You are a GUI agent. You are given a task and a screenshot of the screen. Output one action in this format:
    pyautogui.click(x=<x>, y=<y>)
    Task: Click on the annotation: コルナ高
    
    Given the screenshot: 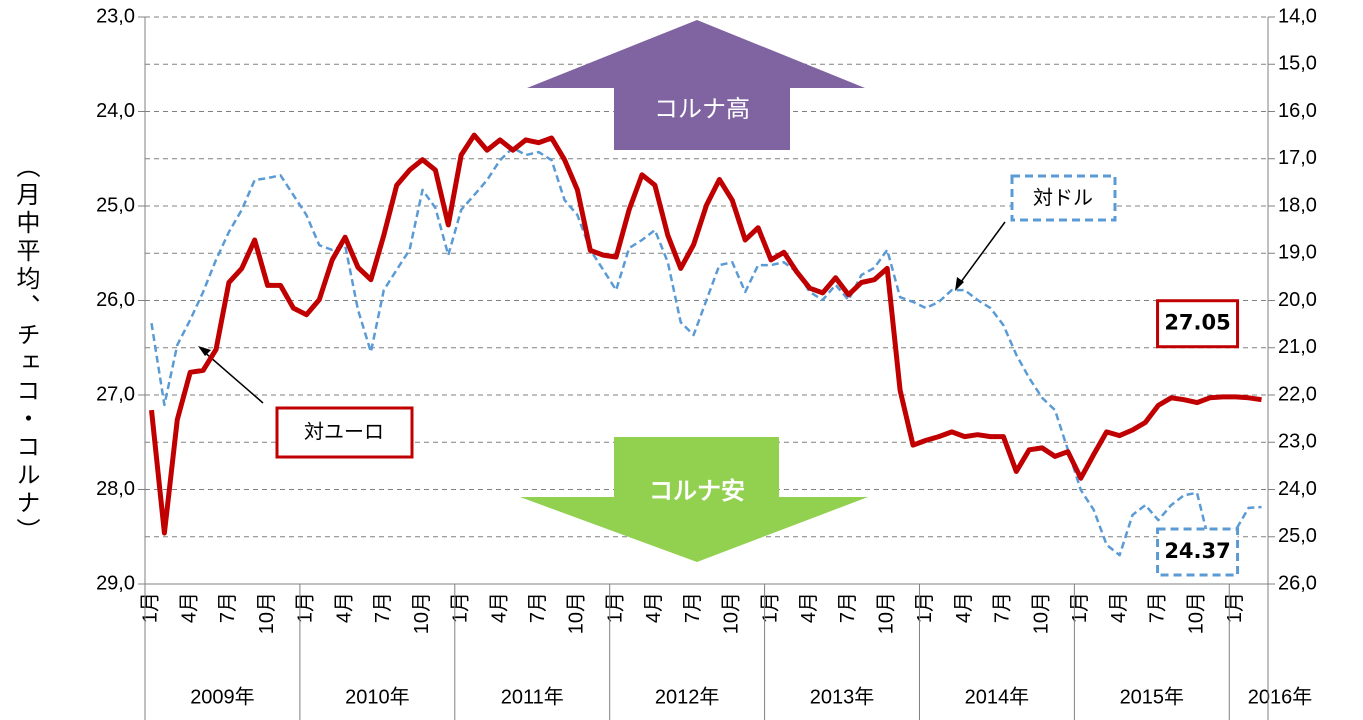 What is the action you would take?
    pyautogui.click(x=702, y=109)
    